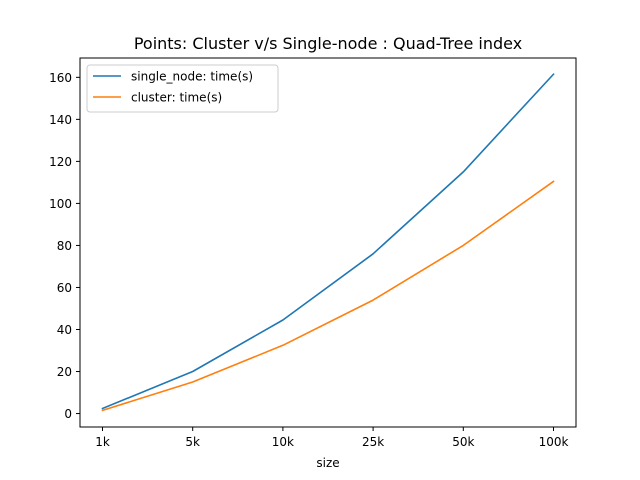  Describe the element at coordinates (102, 442) in the screenshot. I see `x-tick-label: 1k` at that location.